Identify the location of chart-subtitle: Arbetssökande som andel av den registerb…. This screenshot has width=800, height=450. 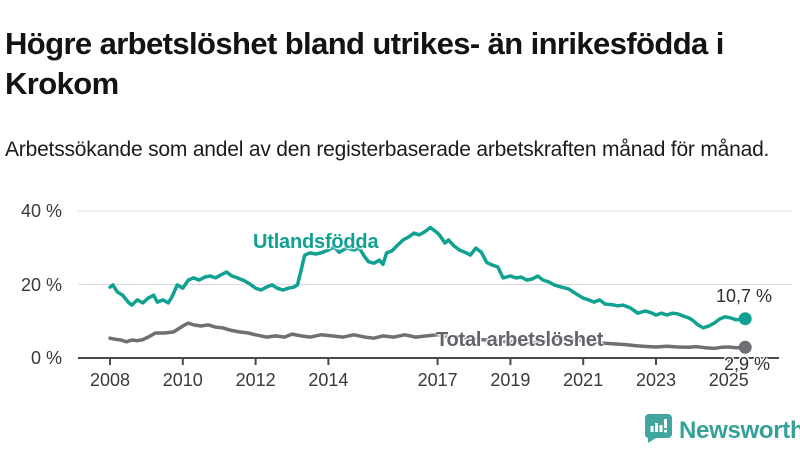
(387, 149).